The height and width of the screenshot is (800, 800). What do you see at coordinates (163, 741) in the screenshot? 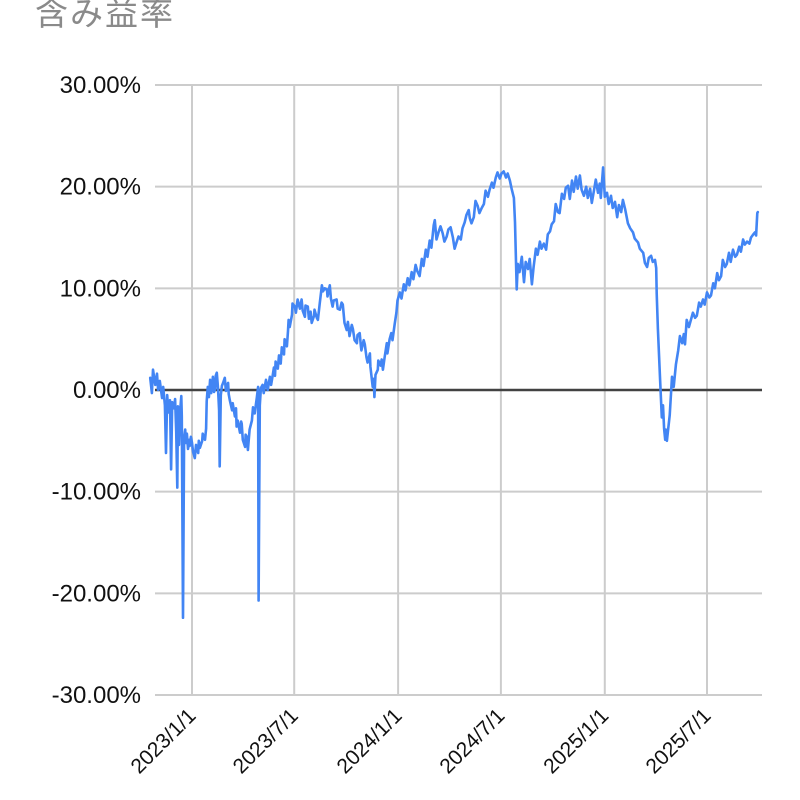
I see `x-axis-tick-label: 2023/1/1` at bounding box center [163, 741].